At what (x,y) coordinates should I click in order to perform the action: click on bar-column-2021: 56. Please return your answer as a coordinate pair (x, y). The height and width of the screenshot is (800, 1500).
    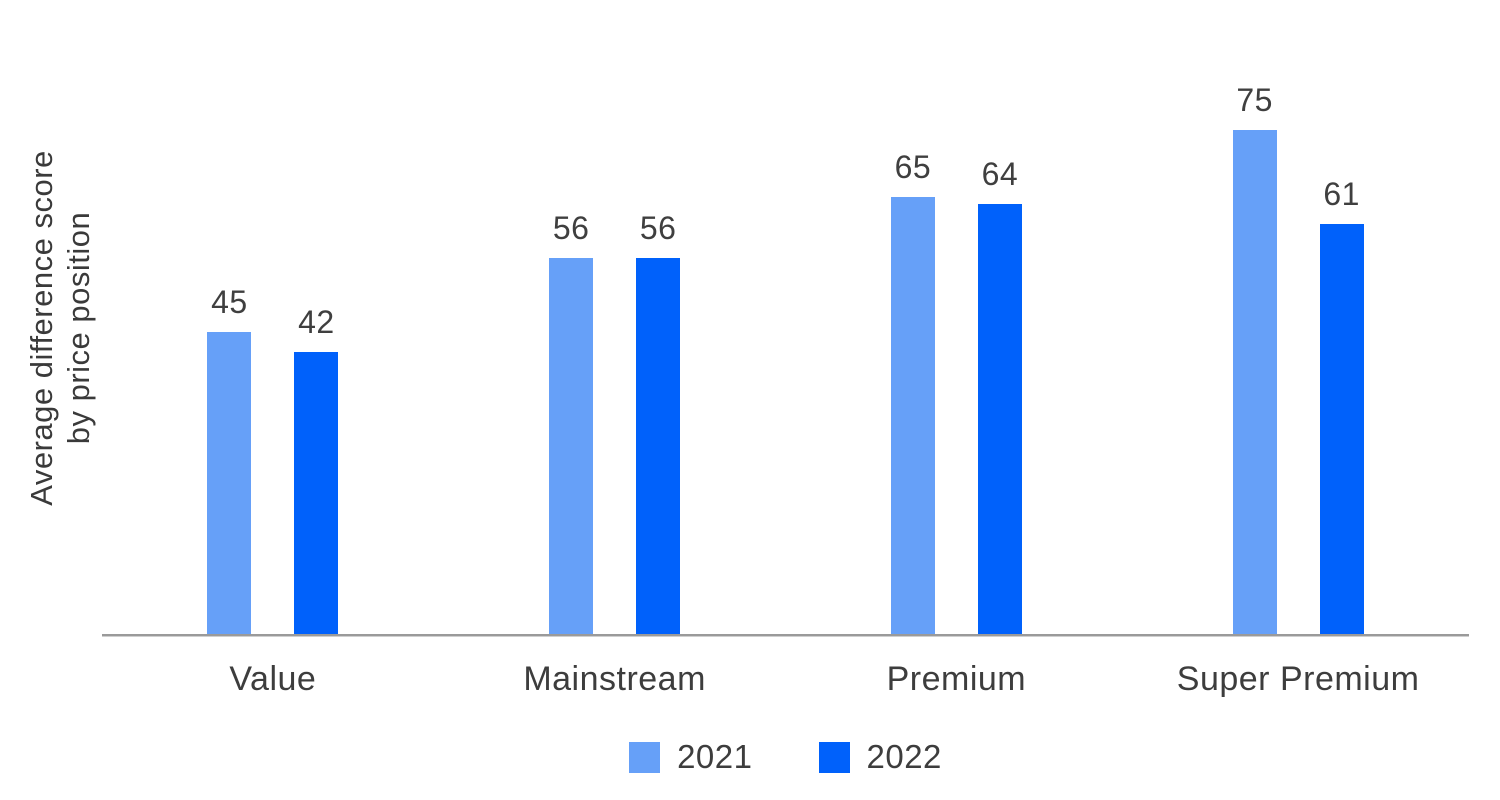
    Looking at the image, I should click on (571, 422).